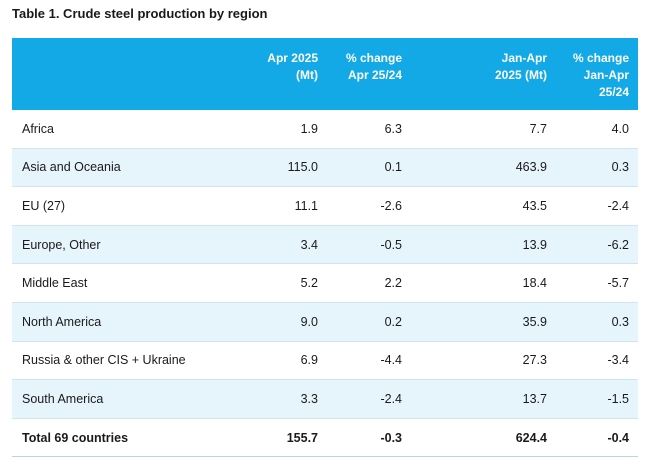 The image size is (662, 466). I want to click on janapr-cell: 27.3, so click(534, 360).